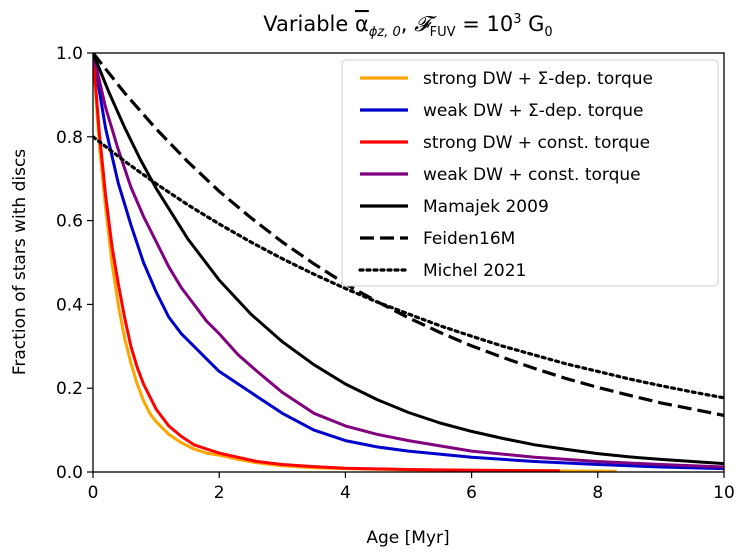 This screenshot has width=747, height=555. I want to click on x-tick-label: 6, so click(471, 493).